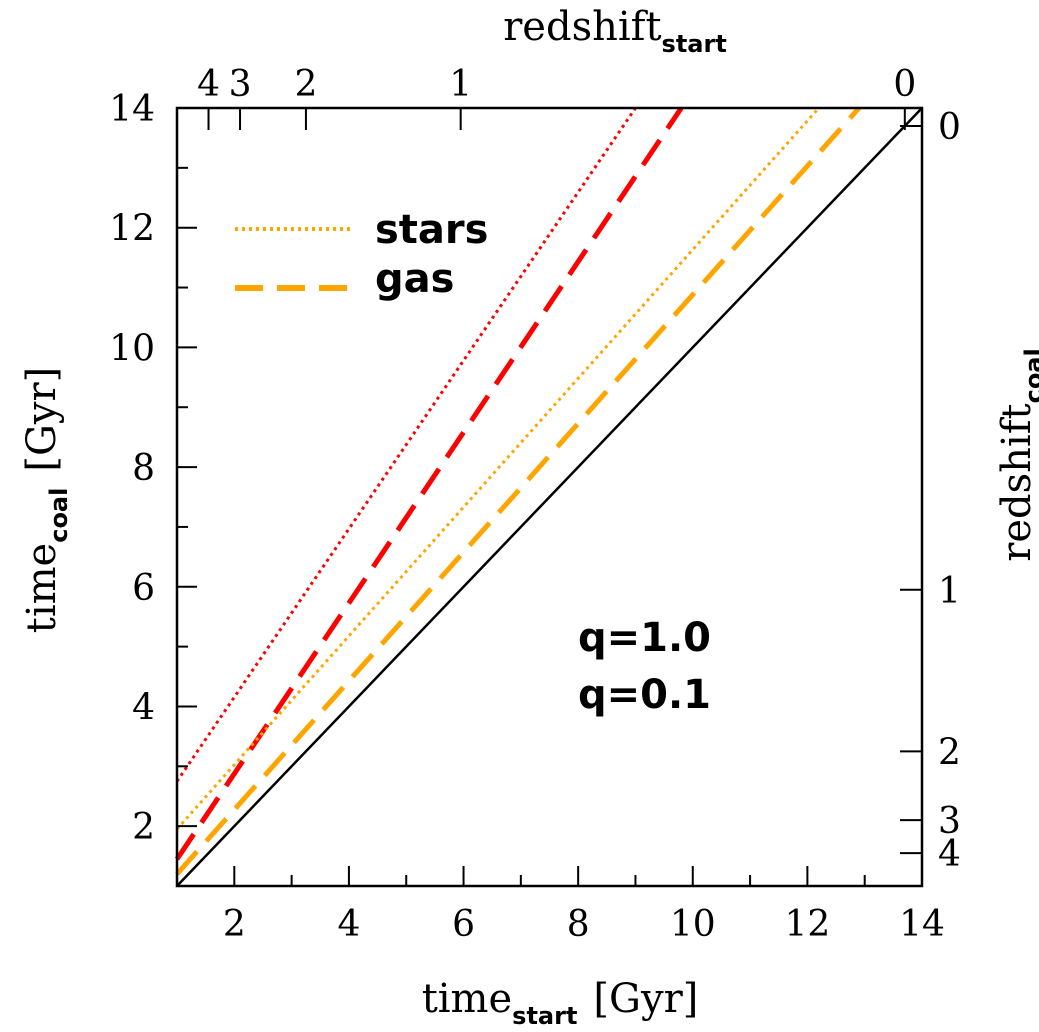  What do you see at coordinates (46, 500) in the screenshot?
I see `y-axis-title: timecoal[Gyr]` at bounding box center [46, 500].